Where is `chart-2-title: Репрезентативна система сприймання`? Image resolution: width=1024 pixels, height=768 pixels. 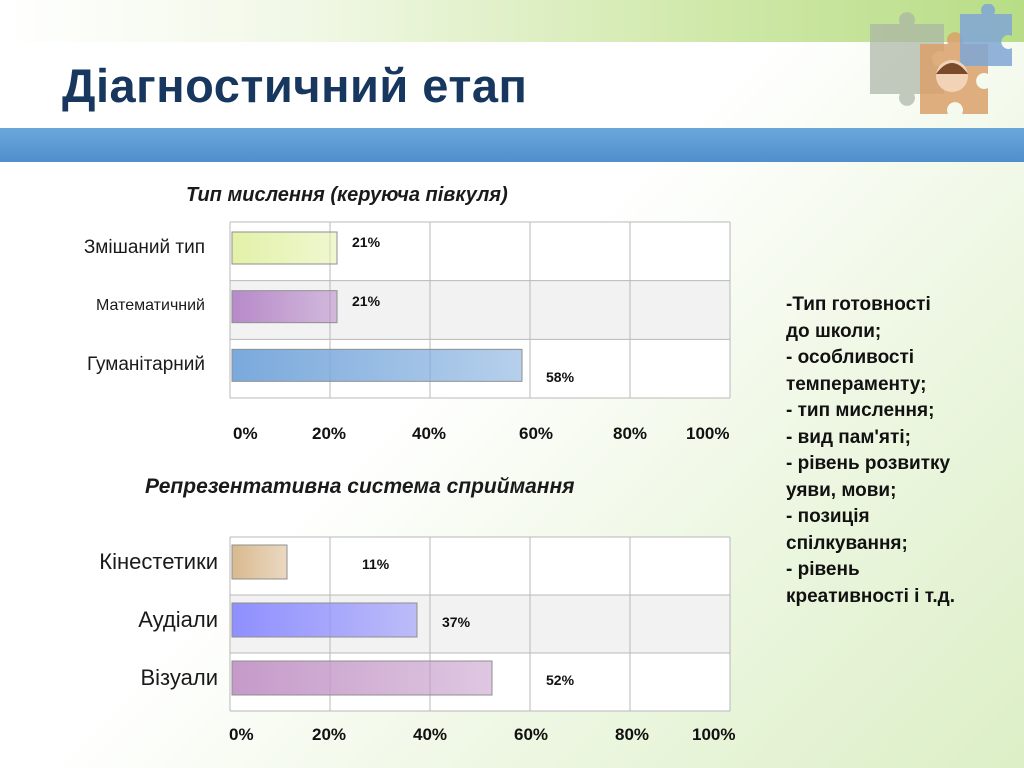 chart-2-title: Репрезентативна система сприймання is located at coordinates (360, 486).